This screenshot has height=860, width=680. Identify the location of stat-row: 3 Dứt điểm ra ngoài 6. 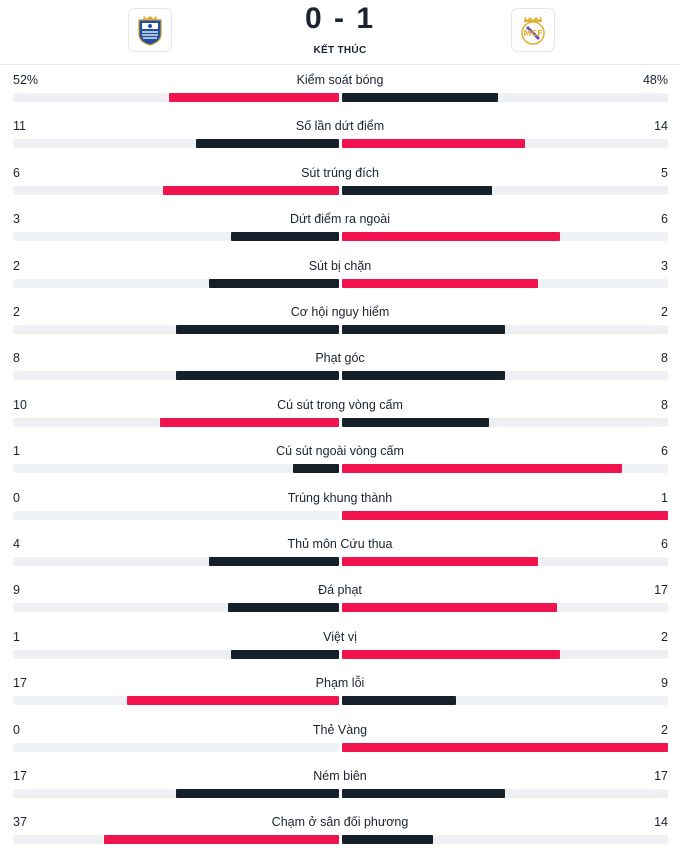
(340, 234).